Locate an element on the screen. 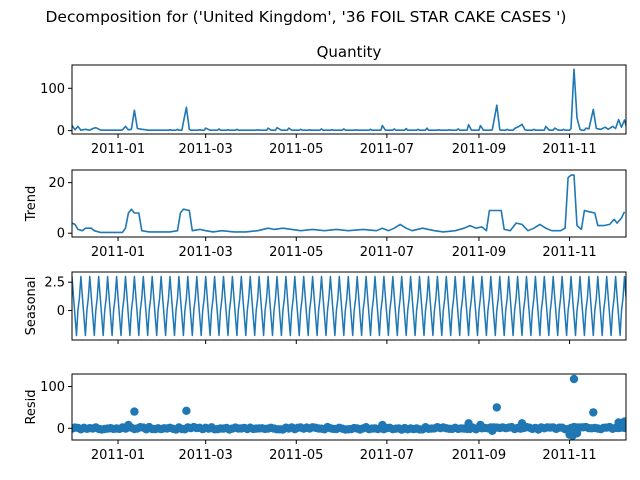 The width and height of the screenshot is (640, 480). trend-frame is located at coordinates (349, 203).